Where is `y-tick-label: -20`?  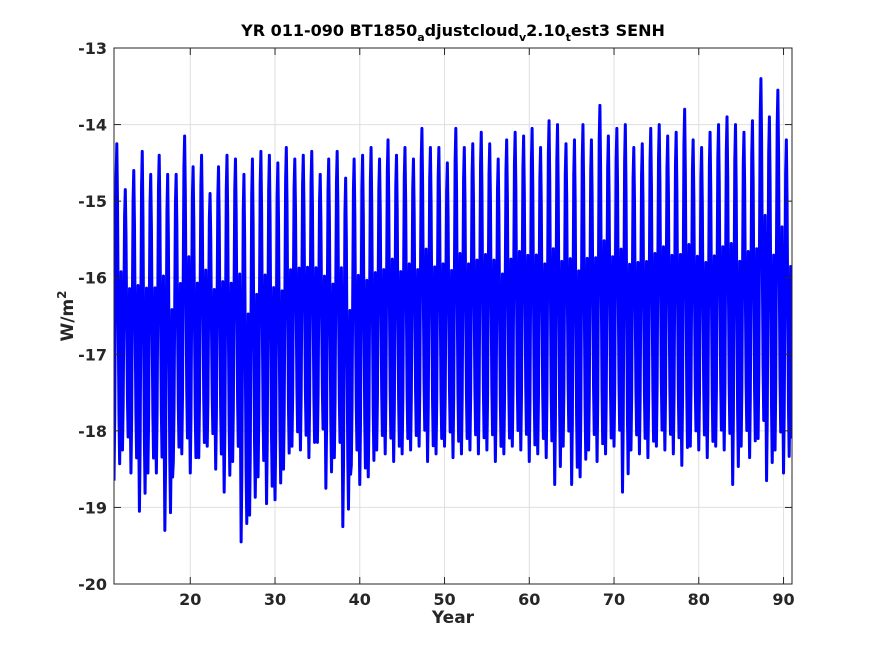
y-tick-label: -20 is located at coordinates (92, 584).